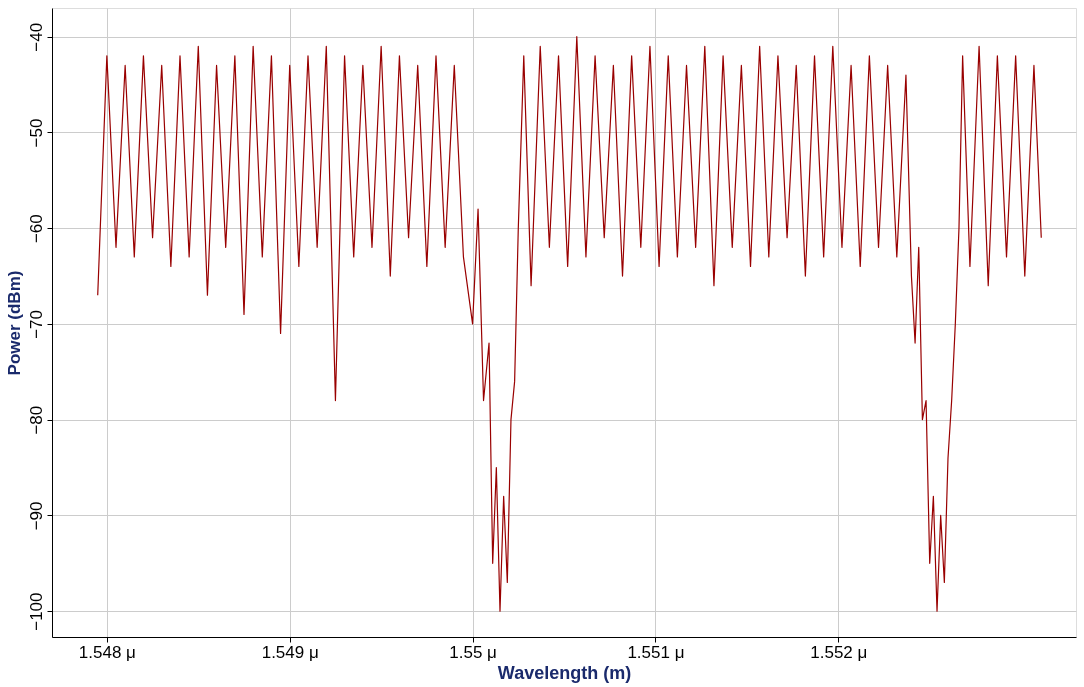 Image resolution: width=1084 pixels, height=687 pixels. What do you see at coordinates (473, 652) in the screenshot?
I see `x-tick-label: 1.55 μ` at bounding box center [473, 652].